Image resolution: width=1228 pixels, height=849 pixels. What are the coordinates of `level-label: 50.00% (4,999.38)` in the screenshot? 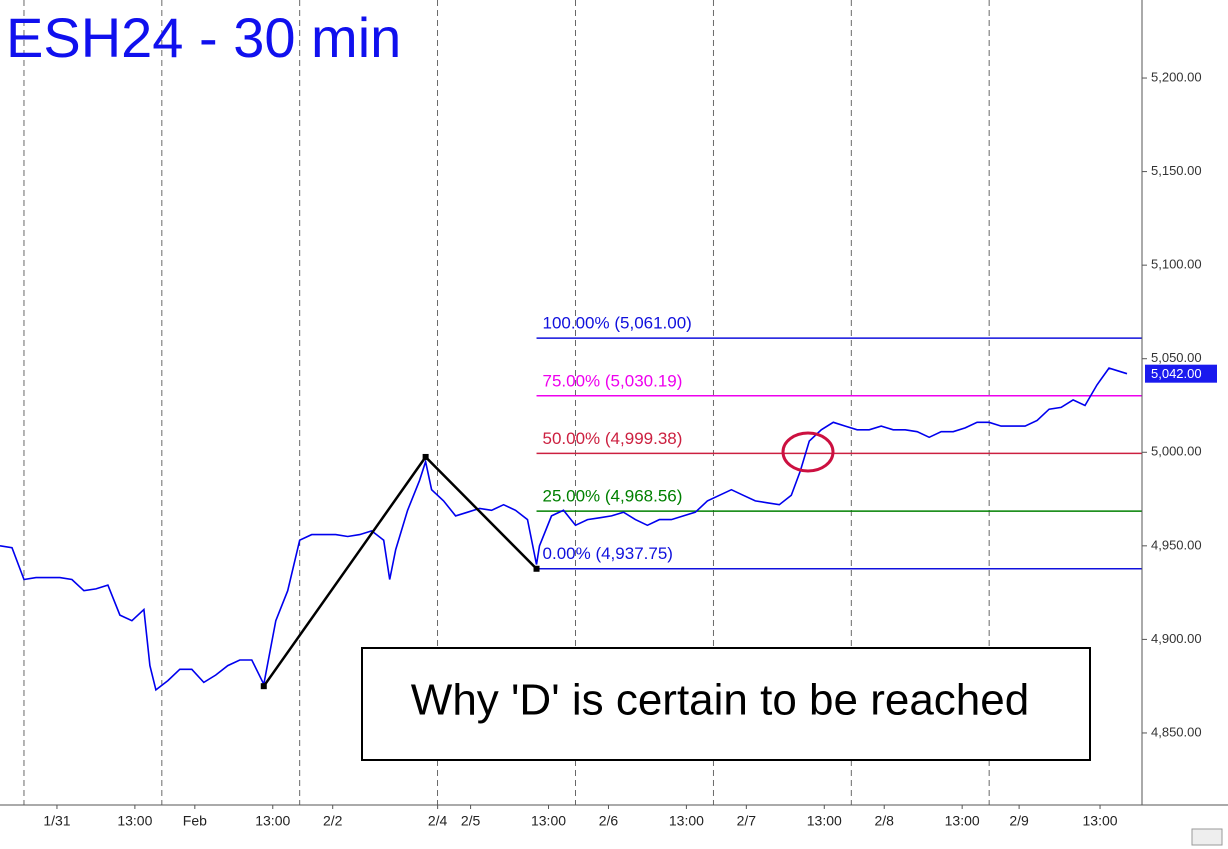 It's located at (613, 438).